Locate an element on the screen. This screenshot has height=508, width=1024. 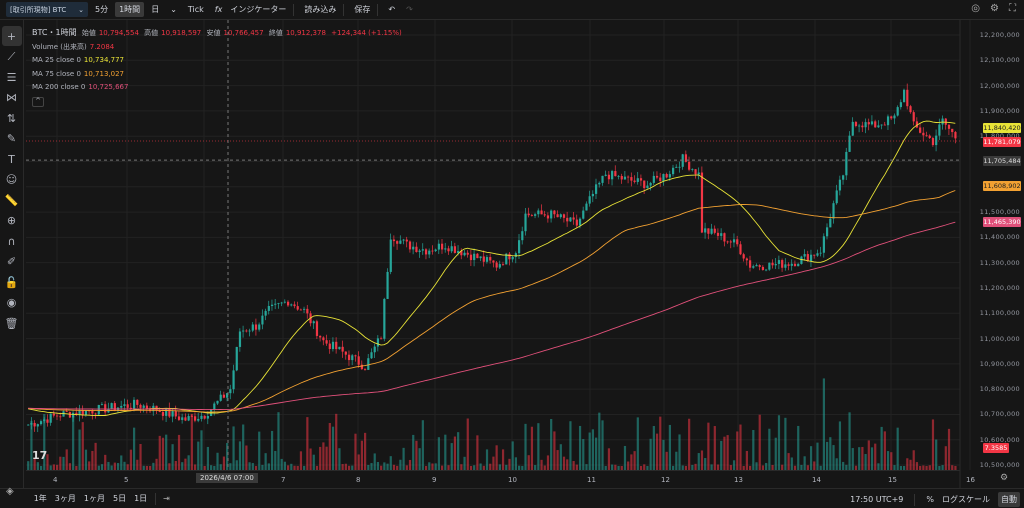
text-icon: T is located at coordinates (11, 159).